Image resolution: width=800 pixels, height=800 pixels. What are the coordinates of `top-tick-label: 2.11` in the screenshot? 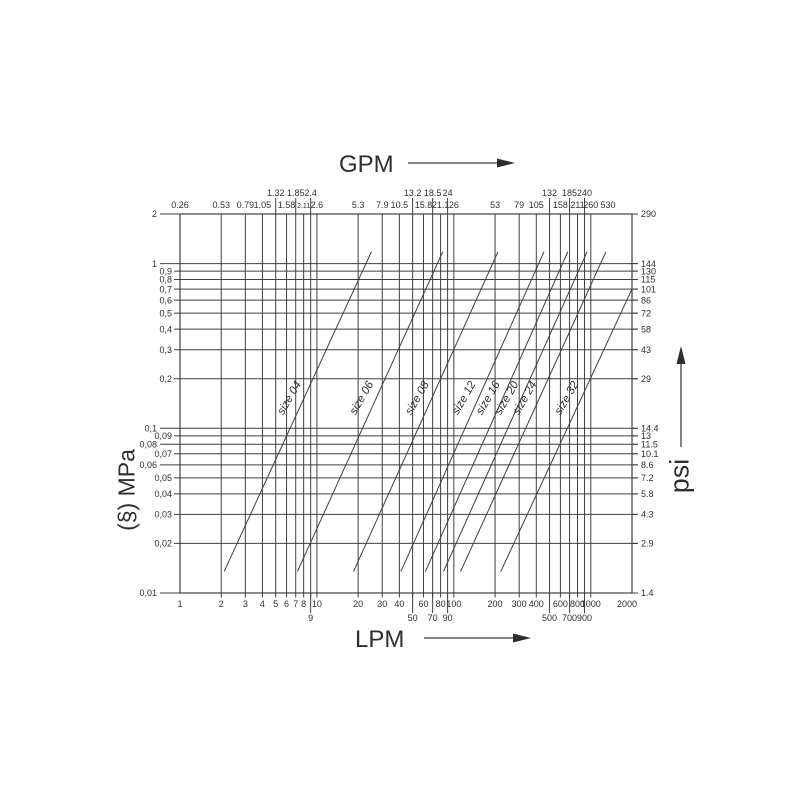 It's located at (303, 206).